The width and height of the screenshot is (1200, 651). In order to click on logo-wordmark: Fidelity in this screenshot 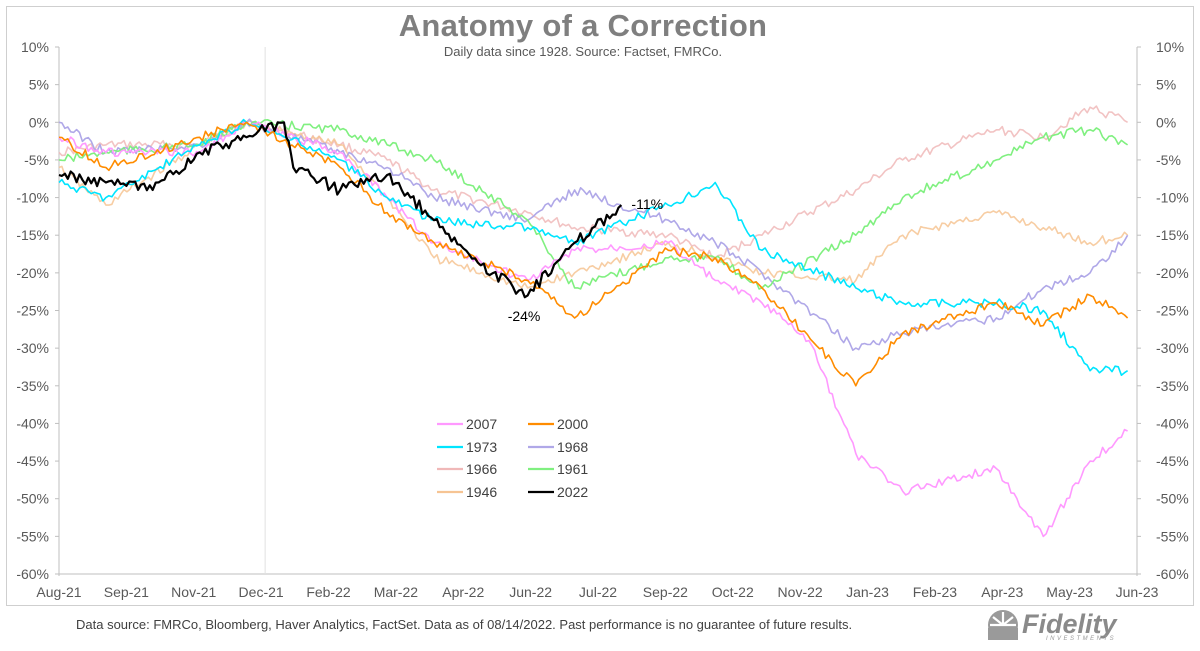, I will do `click(1069, 624)`.